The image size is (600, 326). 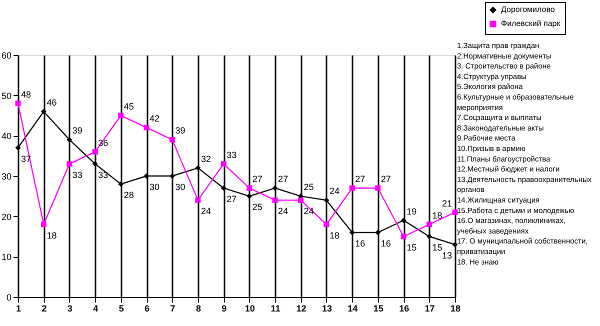 What do you see at coordinates (129, 107) in the screenshot?
I see `data-label: 45` at bounding box center [129, 107].